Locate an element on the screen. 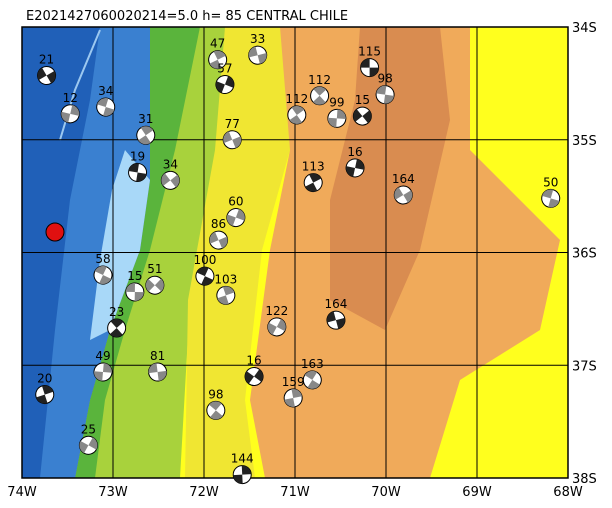 Image resolution: width=612 pixels, height=508 pixels. depth-label: 25 is located at coordinates (88, 429).